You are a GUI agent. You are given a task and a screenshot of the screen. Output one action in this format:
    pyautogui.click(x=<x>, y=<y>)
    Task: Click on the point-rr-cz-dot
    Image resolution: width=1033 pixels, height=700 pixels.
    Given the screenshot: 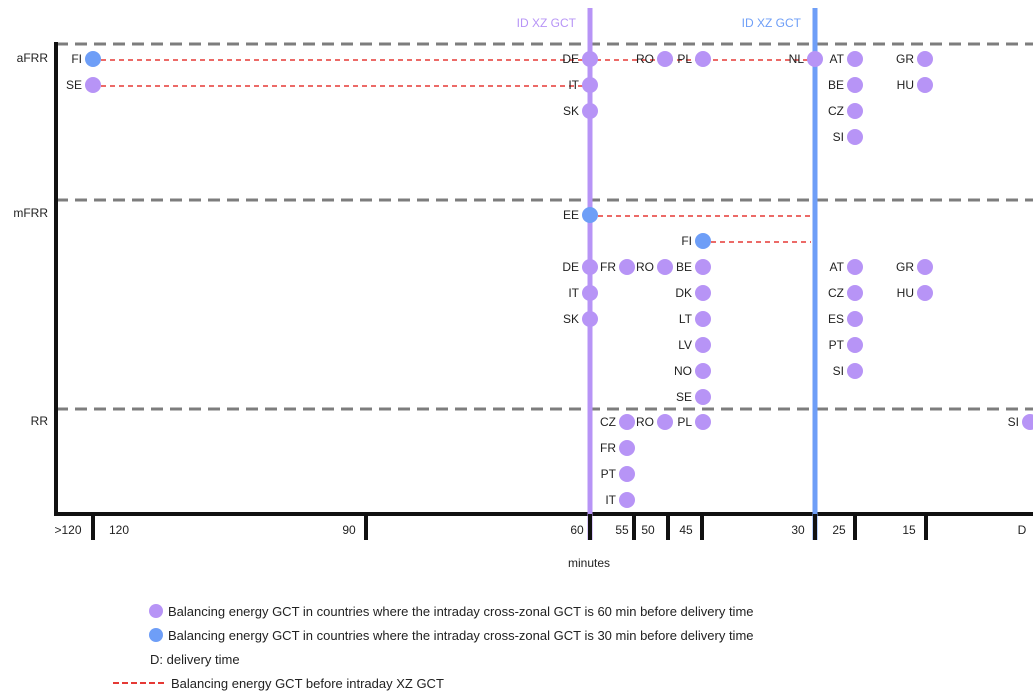 What is the action you would take?
    pyautogui.click(x=627, y=422)
    